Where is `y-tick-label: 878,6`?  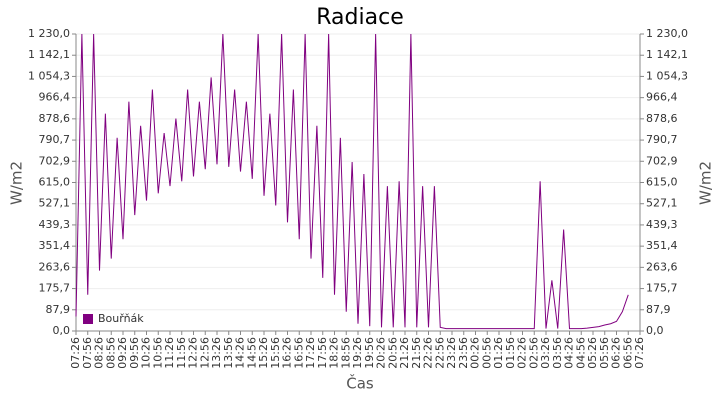 y-tick-label: 878,6 is located at coordinates (55, 118).